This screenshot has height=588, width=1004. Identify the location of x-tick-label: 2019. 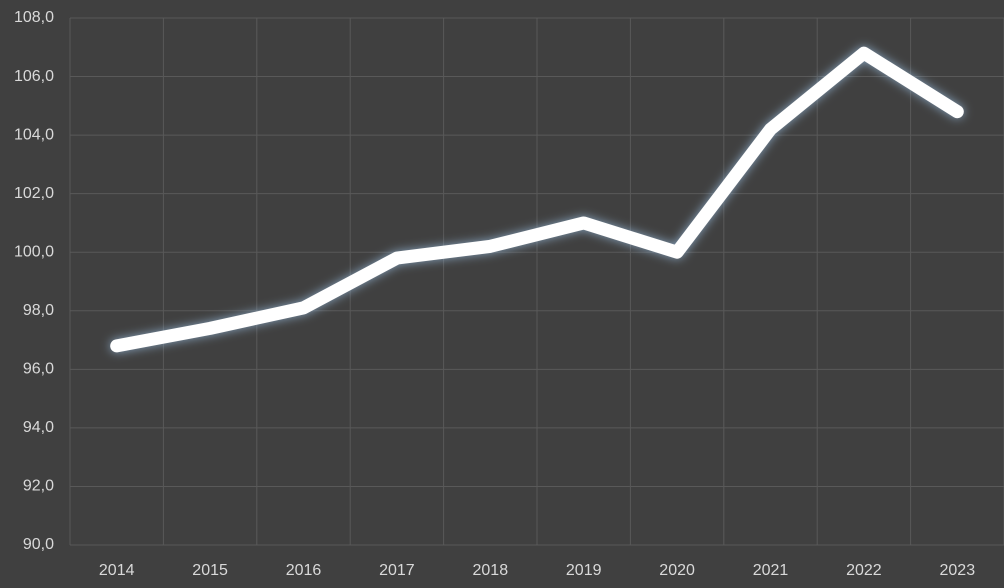
(584, 570).